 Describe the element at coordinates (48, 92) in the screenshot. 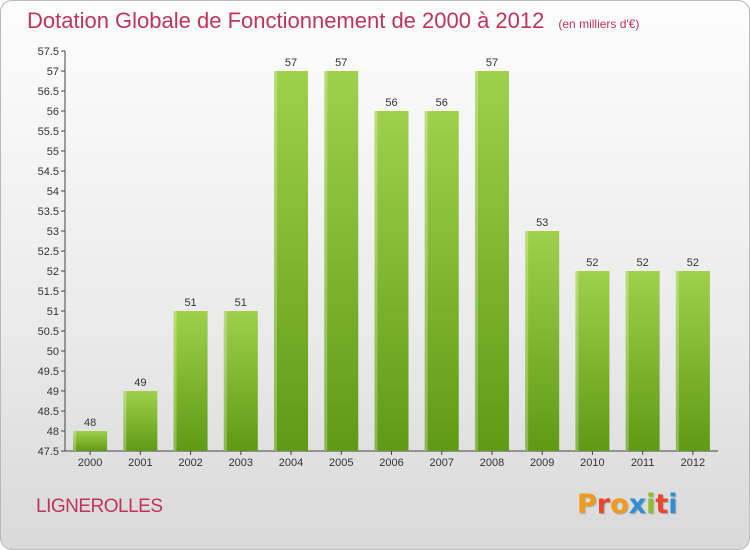

I see `y-tick-label: 56.5` at that location.